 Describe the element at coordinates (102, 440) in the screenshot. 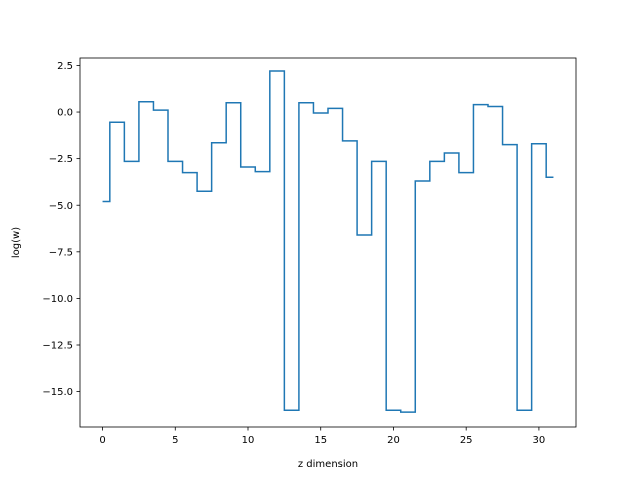

I see `x-tick-label: 0` at that location.